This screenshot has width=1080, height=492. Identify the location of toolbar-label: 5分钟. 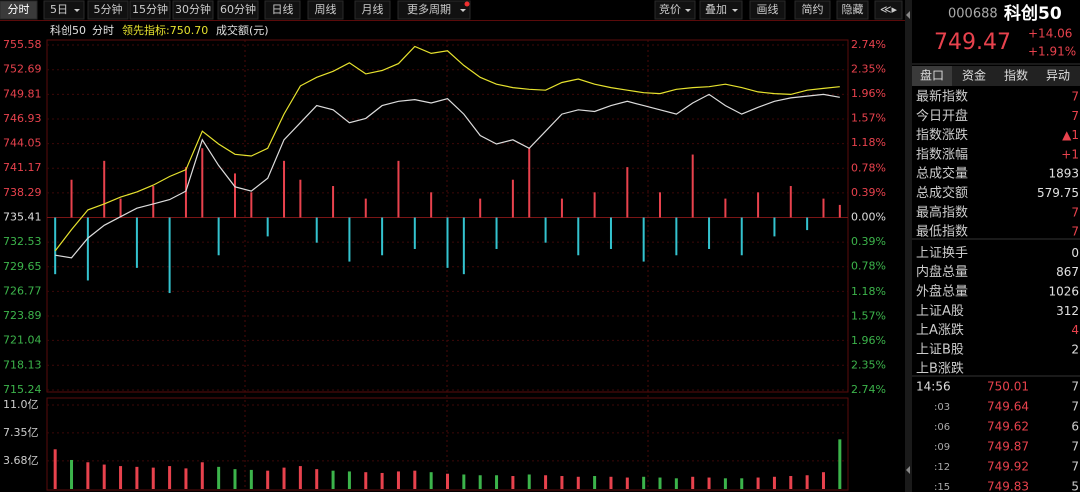
(108, 9).